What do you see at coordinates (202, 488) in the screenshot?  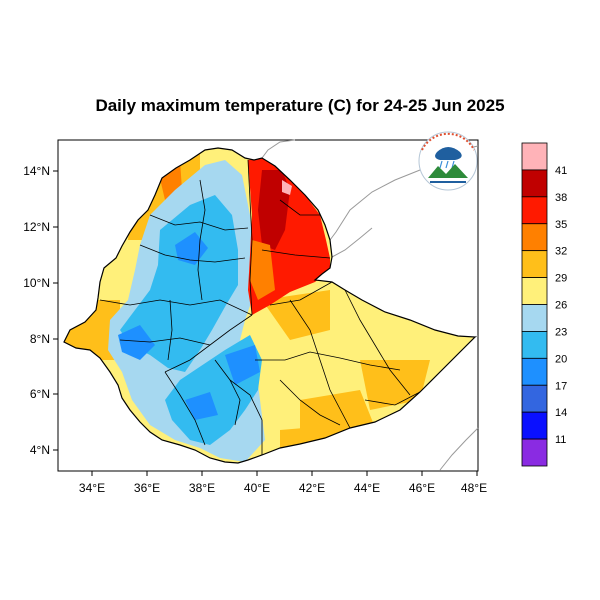 I see `lon-tick-label: 38°E` at bounding box center [202, 488].